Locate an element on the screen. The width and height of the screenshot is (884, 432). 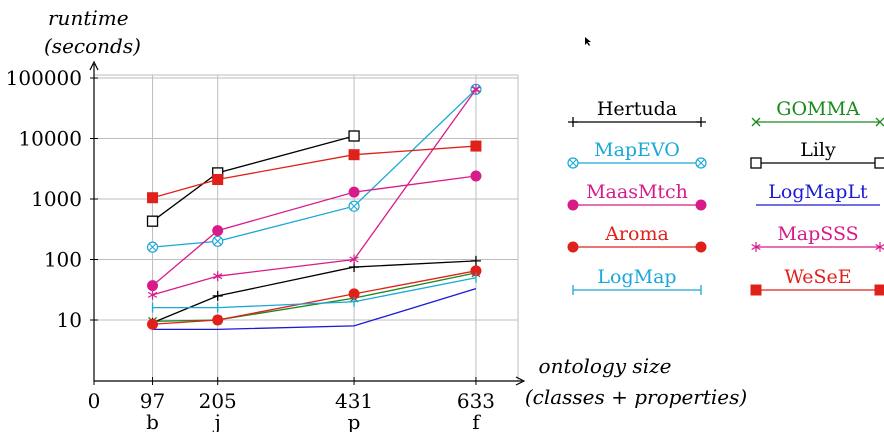
x-tick-sublabel: j is located at coordinates (217, 421).